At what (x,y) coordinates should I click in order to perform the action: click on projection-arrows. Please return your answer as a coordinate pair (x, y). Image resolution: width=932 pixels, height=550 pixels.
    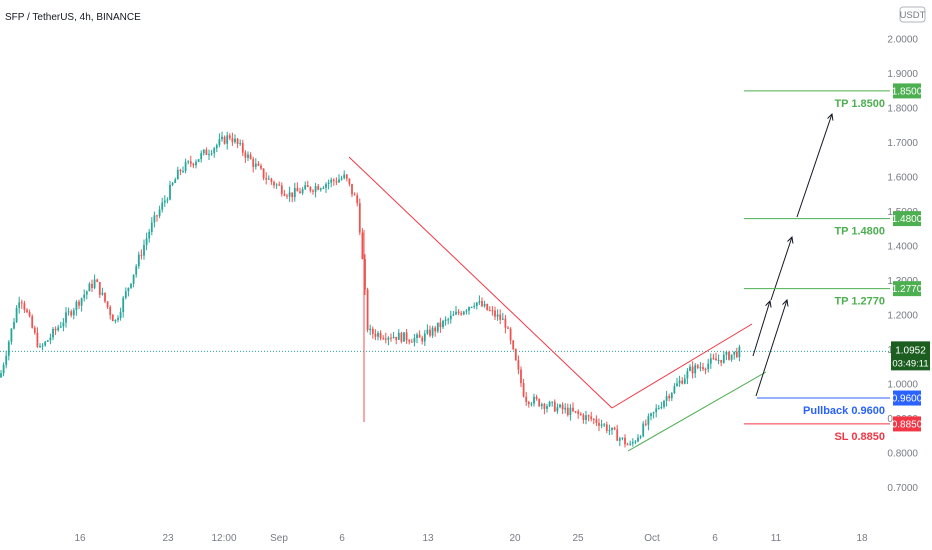
    Looking at the image, I should click on (792, 255).